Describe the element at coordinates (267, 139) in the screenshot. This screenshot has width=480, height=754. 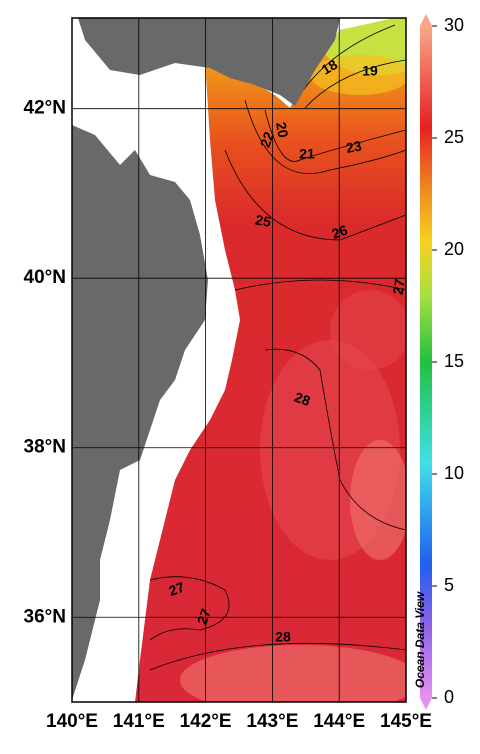
I see `contour-label: 22` at that location.